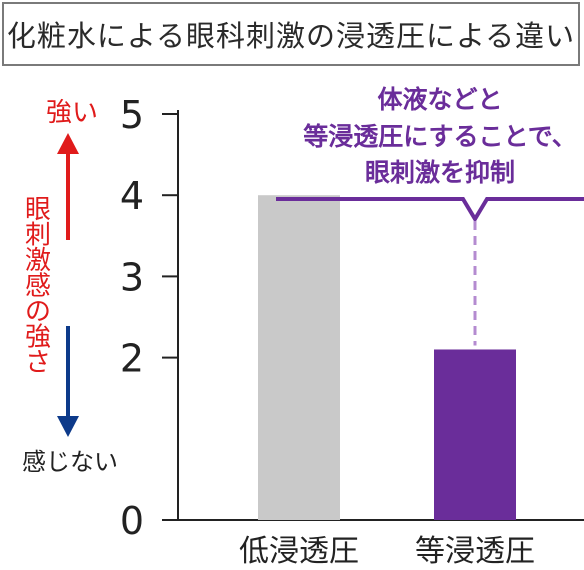 The image size is (584, 570). I want to click on annotation-line: 等浸透圧にすることで、, so click(440, 136).